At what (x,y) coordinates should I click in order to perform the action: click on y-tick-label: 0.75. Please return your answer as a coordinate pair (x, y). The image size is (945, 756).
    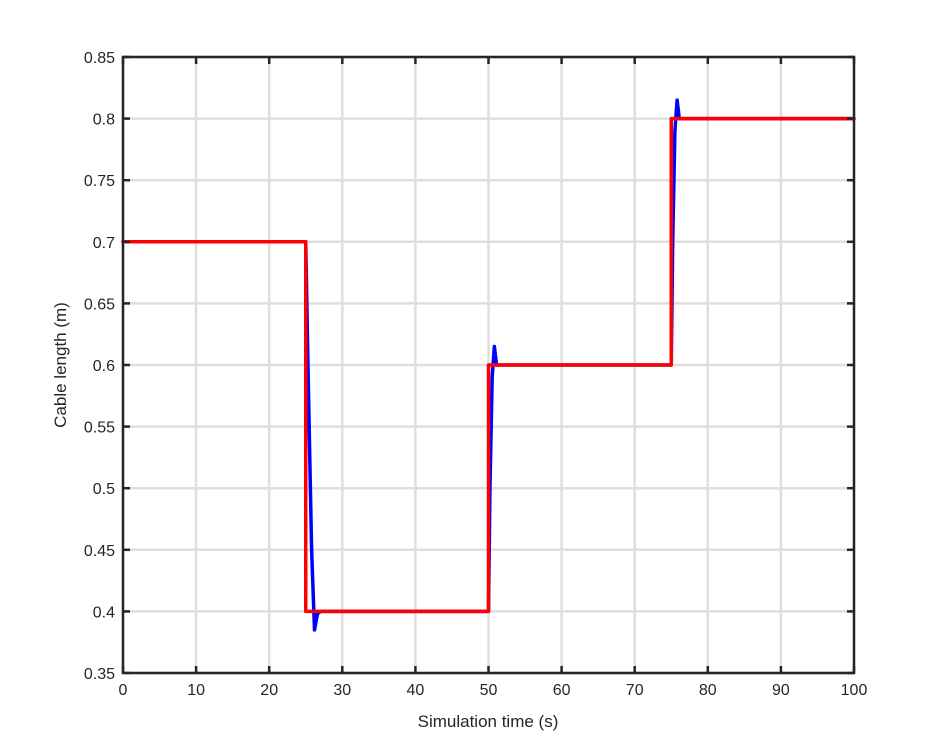
    Looking at the image, I should click on (99, 181).